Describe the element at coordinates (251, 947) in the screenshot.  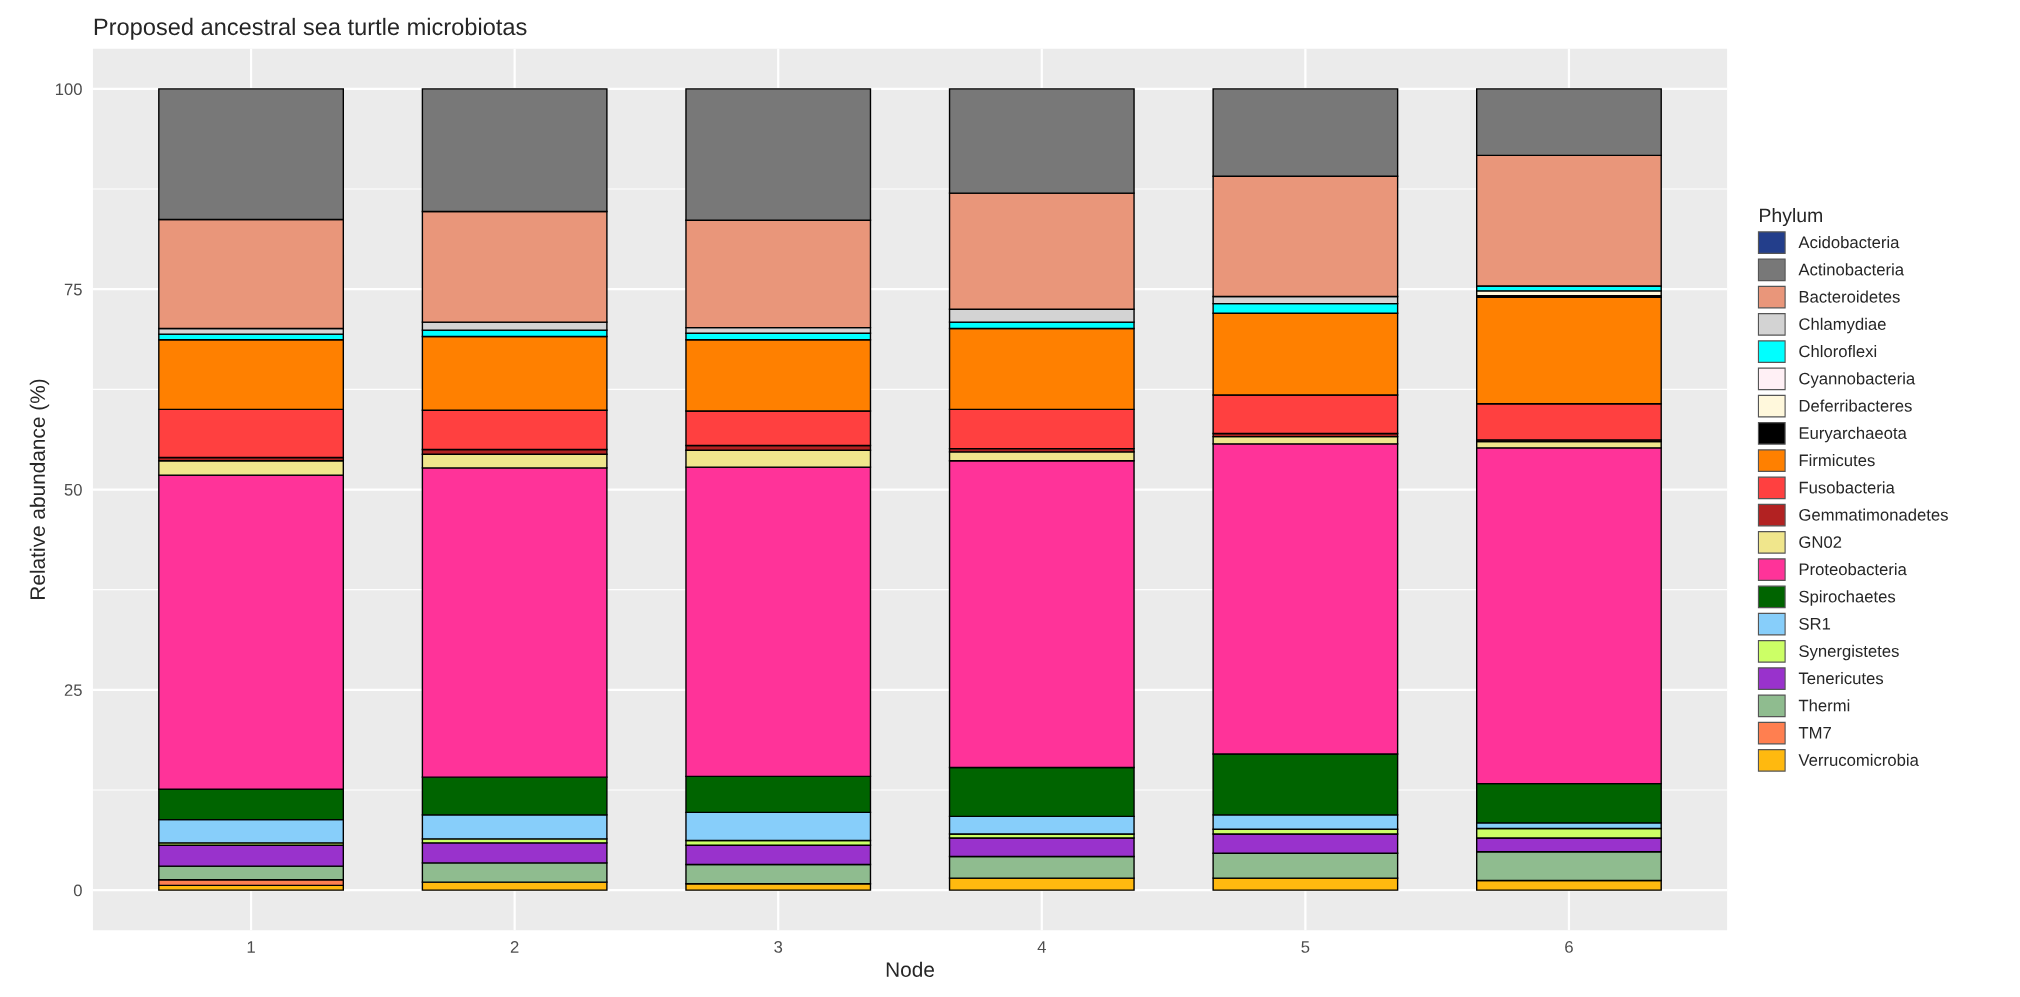
I see `x-tick-label: 1` at that location.